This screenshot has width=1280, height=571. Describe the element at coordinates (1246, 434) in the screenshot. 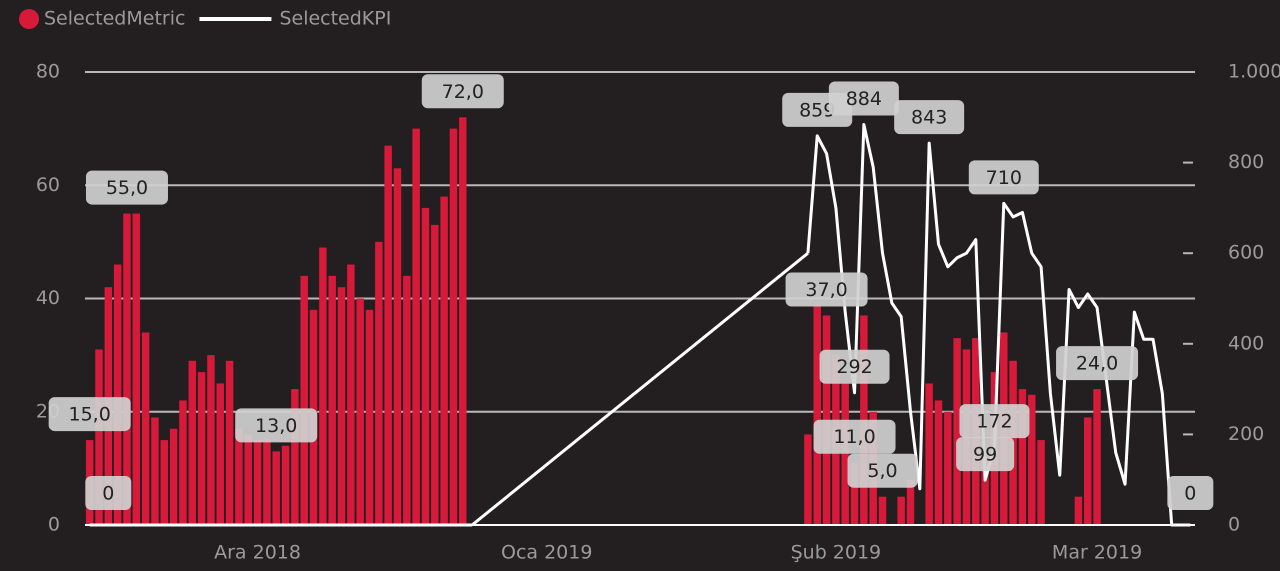

I see `y2-tick-label: 200` at that location.